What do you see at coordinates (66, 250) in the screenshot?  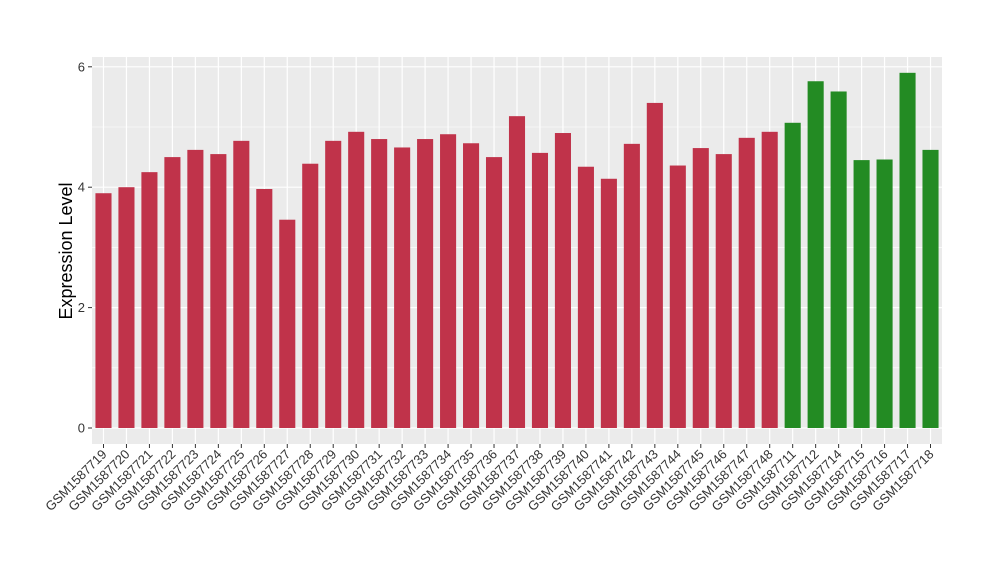 I see `y-axis-title: Expression Level` at bounding box center [66, 250].